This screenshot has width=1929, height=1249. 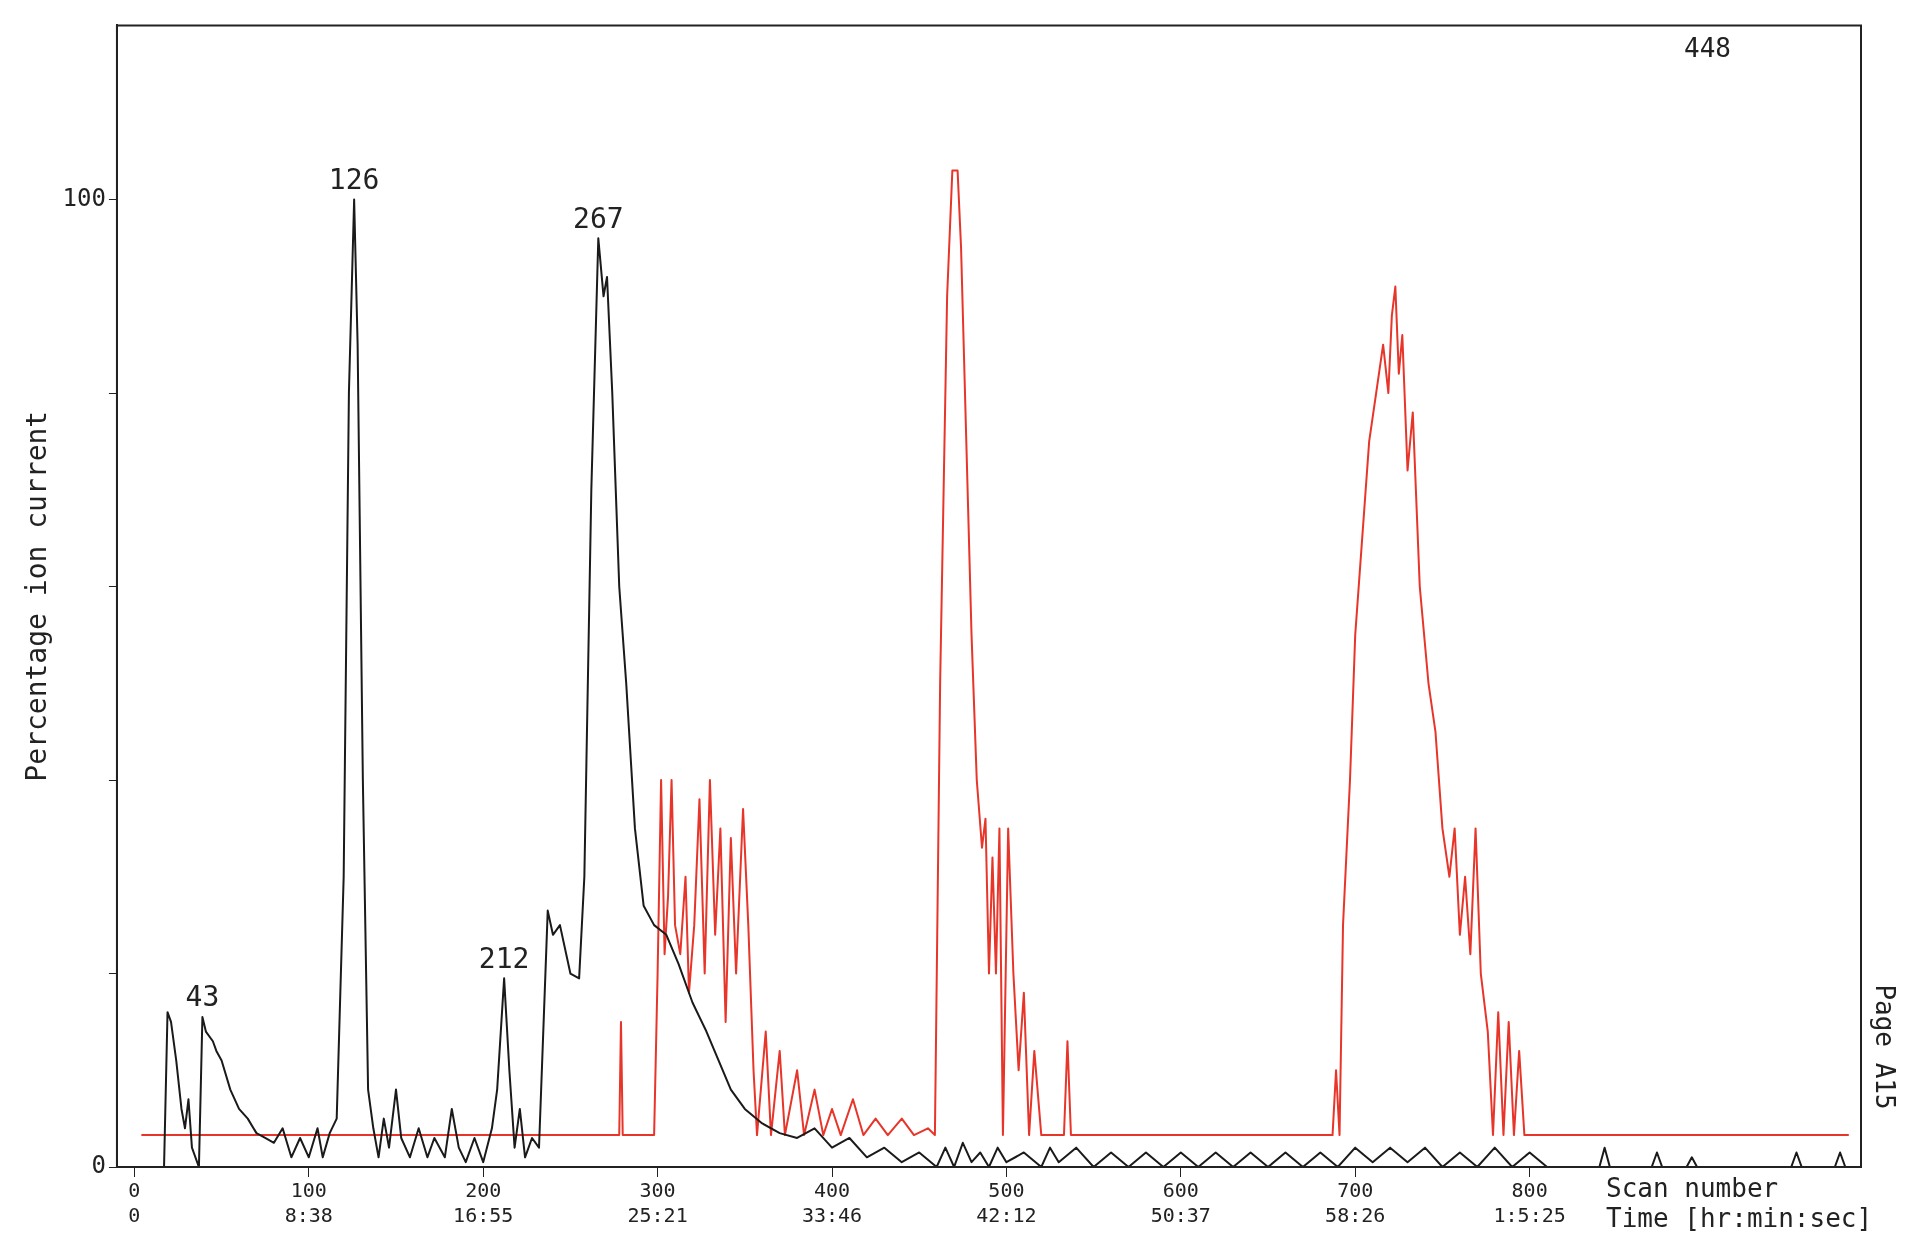 I want to click on x-tick-label: 200, so click(x=483, y=1190).